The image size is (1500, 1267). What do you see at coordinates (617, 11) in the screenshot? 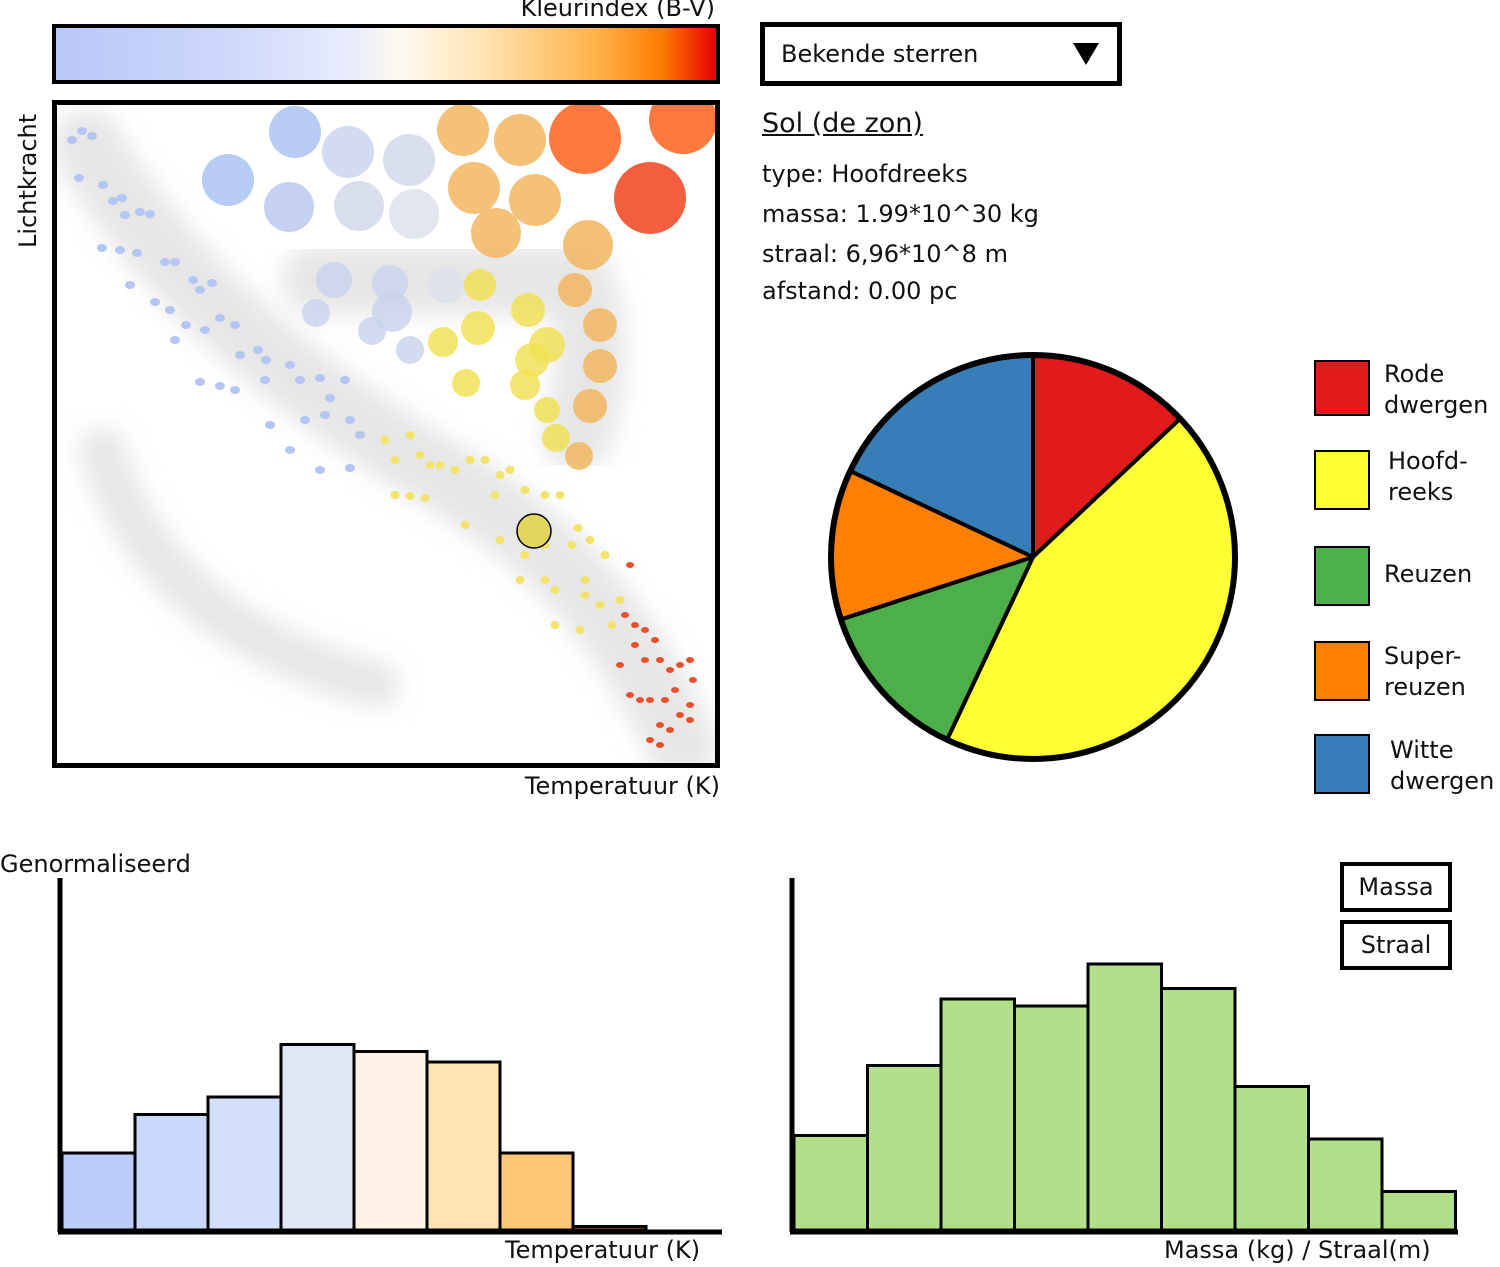
I see `colorbar-title: Kleurindex (B-V)` at bounding box center [617, 11].